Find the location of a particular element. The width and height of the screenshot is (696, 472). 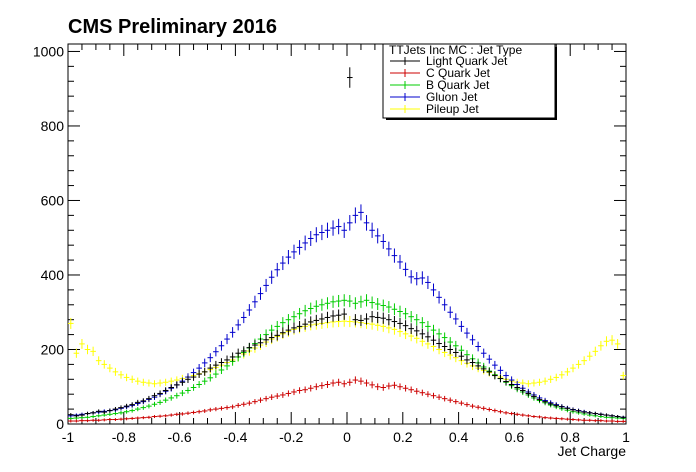

legend-shadow-right is located at coordinates (556, 83).